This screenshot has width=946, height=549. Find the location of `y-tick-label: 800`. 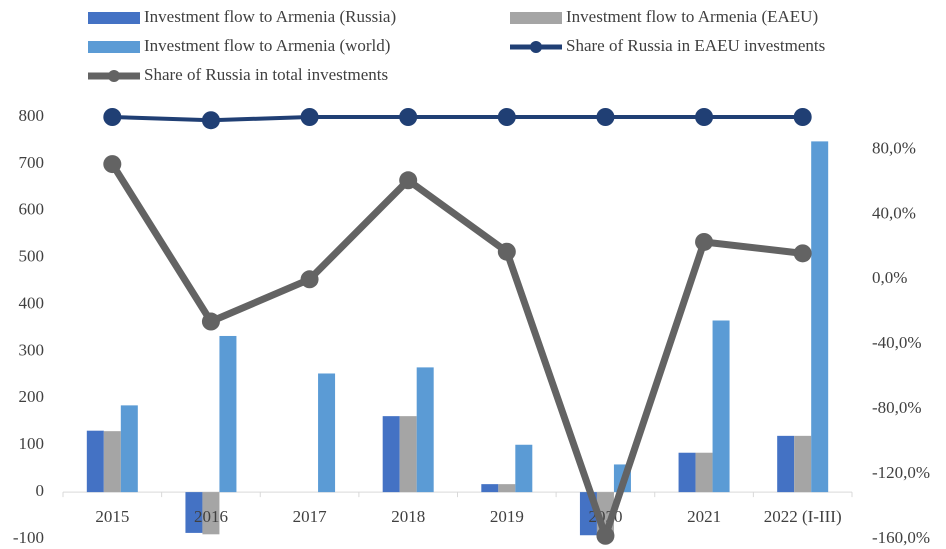

y-tick-label: 800 is located at coordinates (32, 115).